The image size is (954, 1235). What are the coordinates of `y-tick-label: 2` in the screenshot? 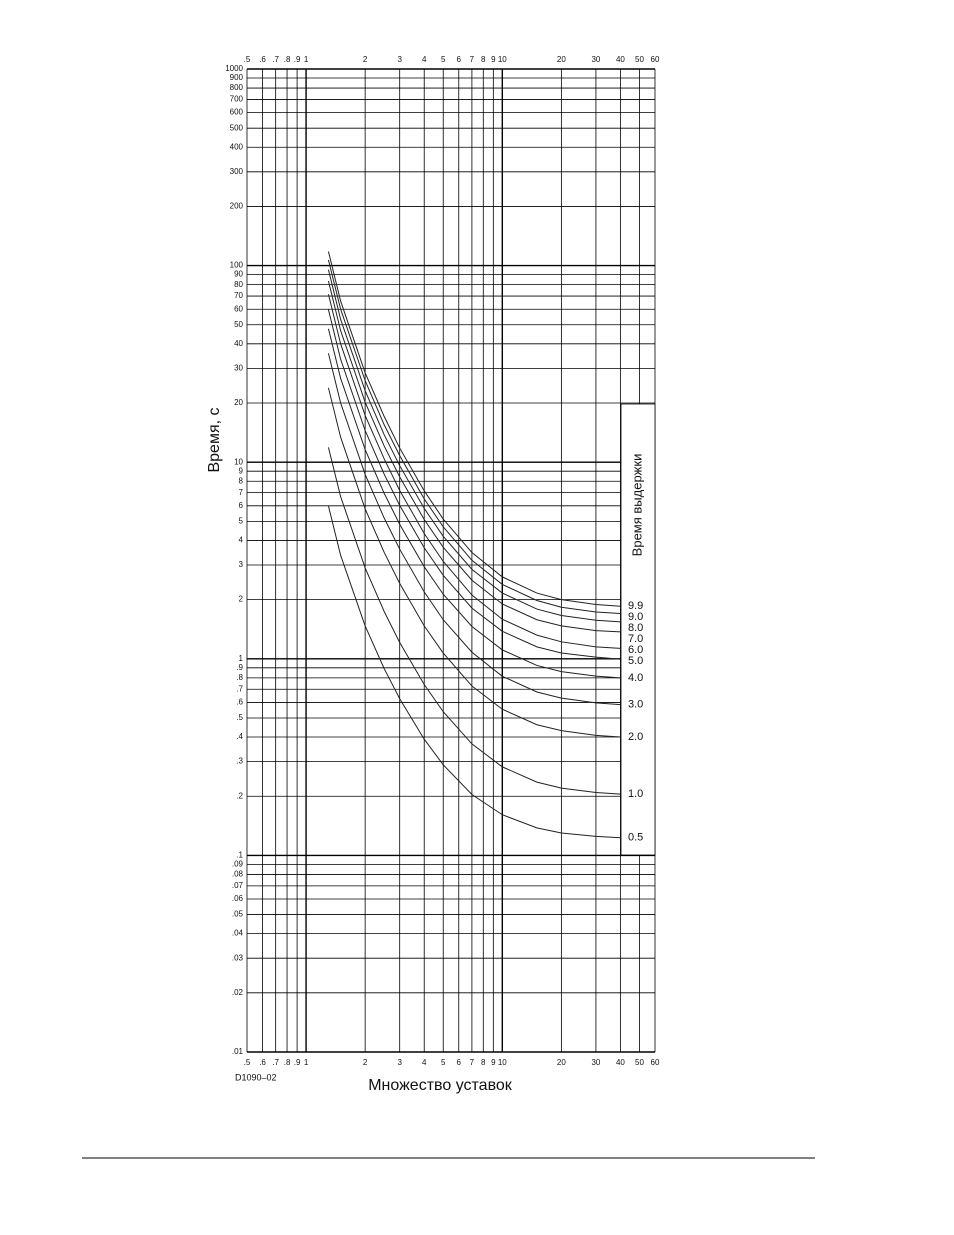 It's located at (241, 599).